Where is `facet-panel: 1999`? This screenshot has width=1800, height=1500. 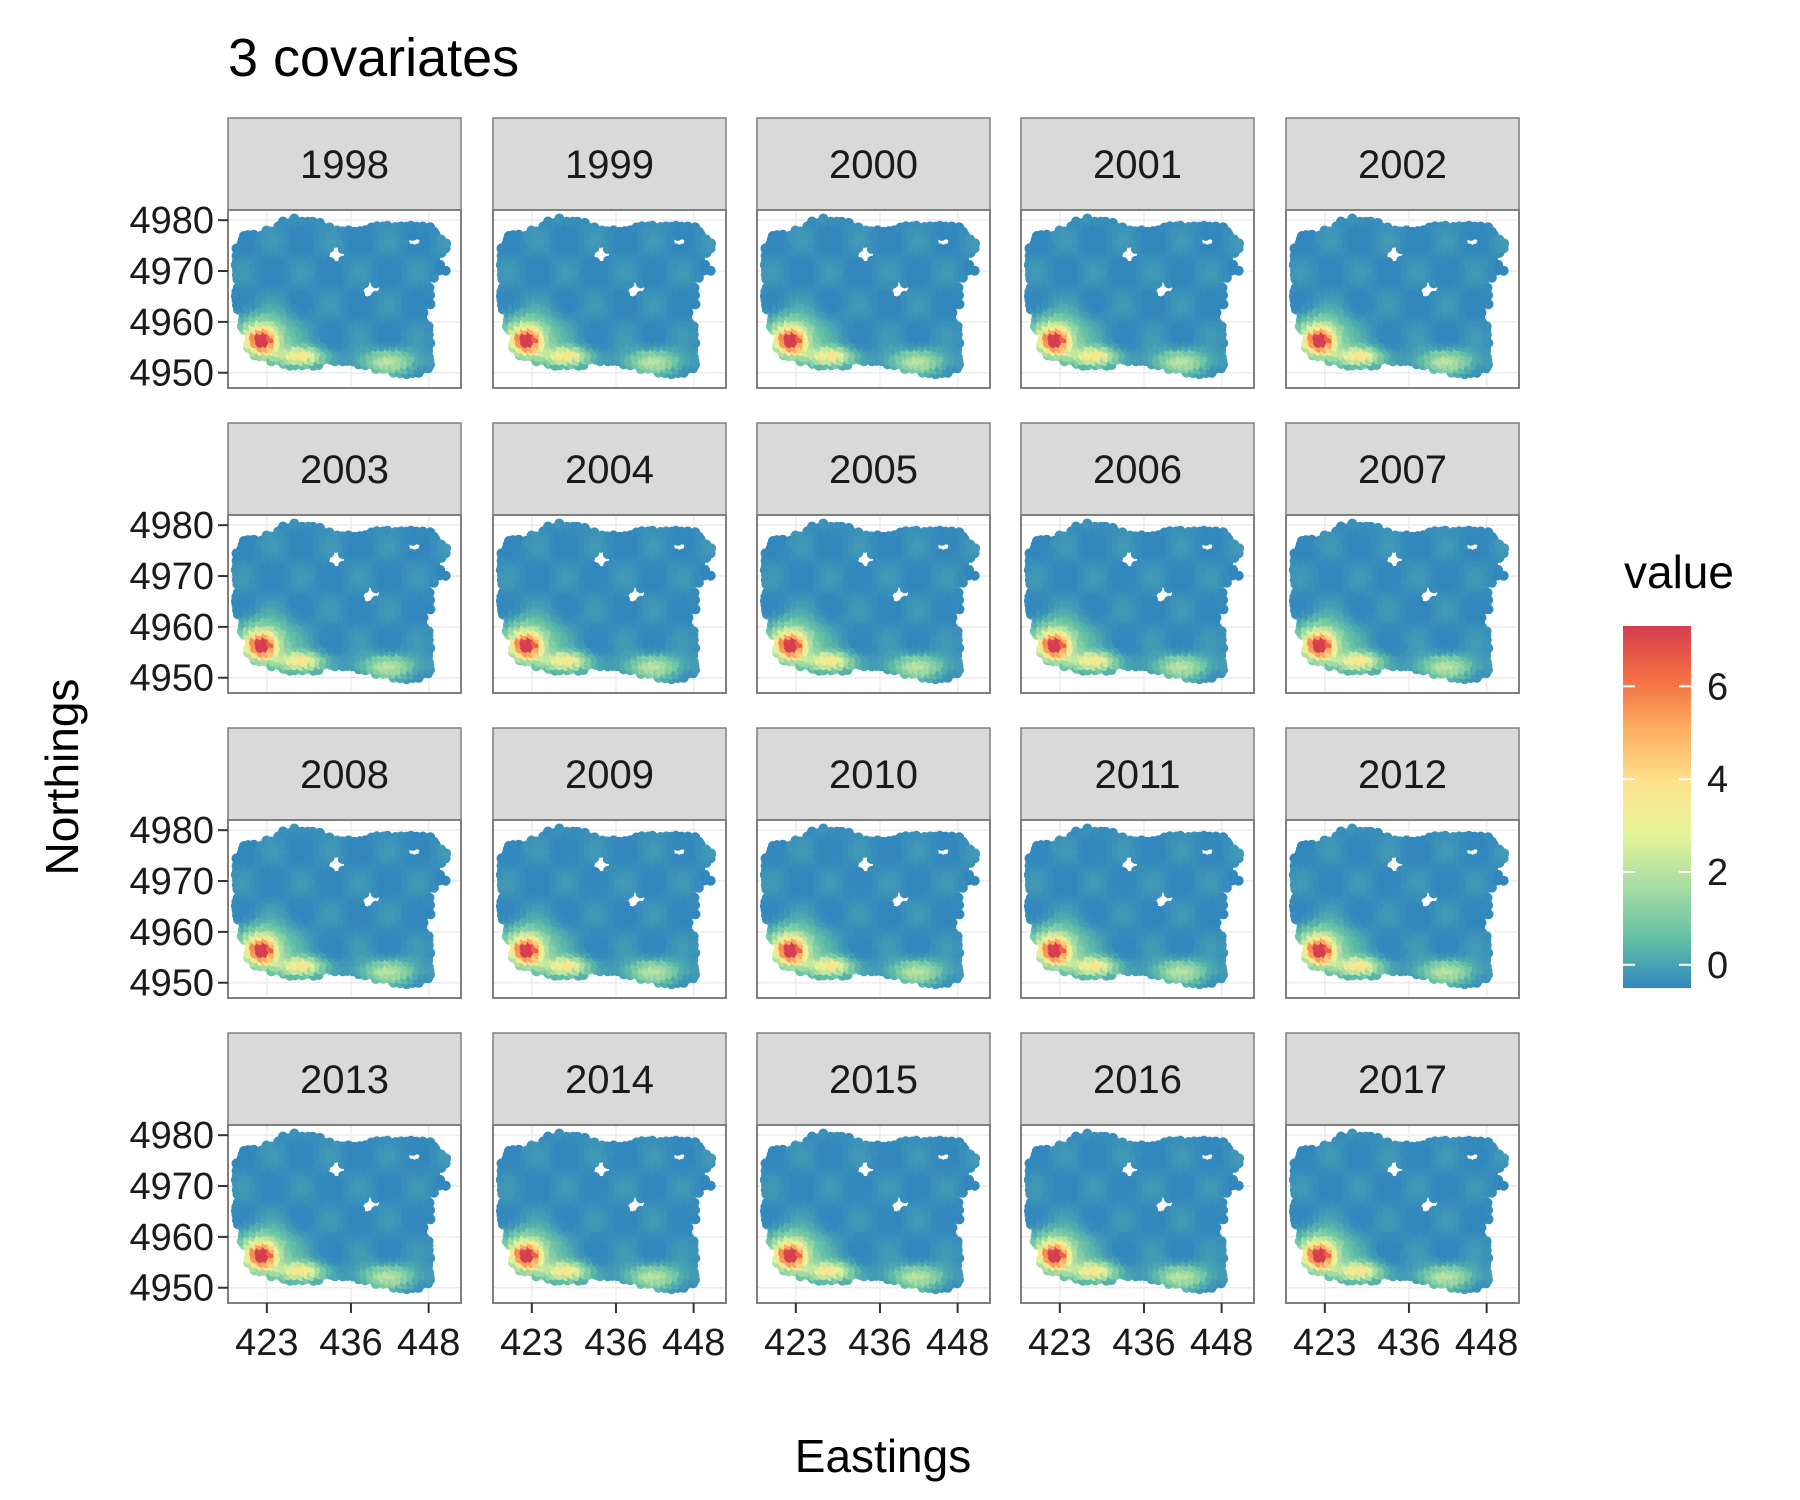
facet-panel: 1999 is located at coordinates (609, 253).